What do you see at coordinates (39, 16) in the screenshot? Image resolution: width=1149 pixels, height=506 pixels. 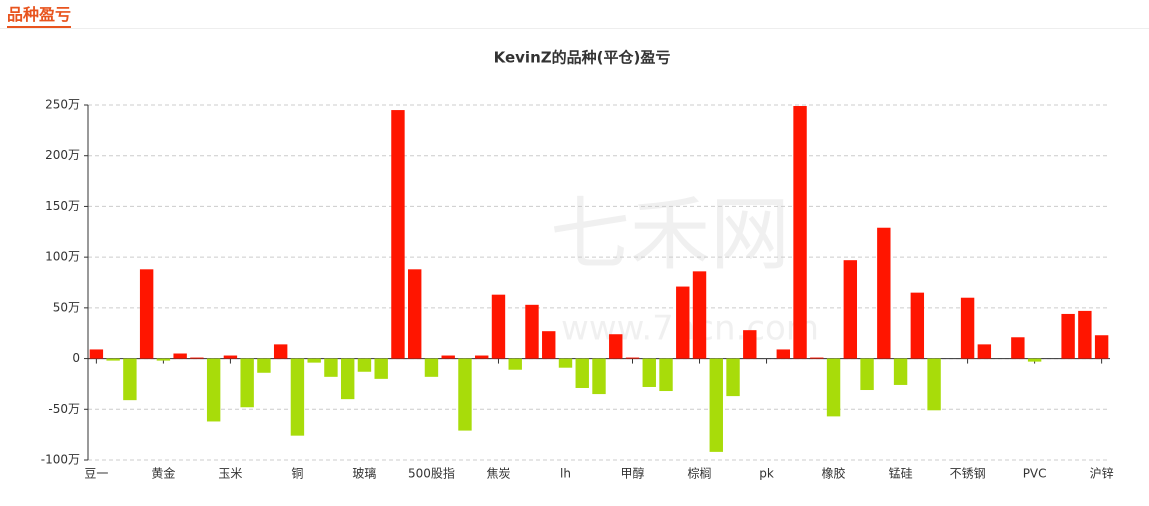 I see `section-header: 品种盈亏` at bounding box center [39, 16].